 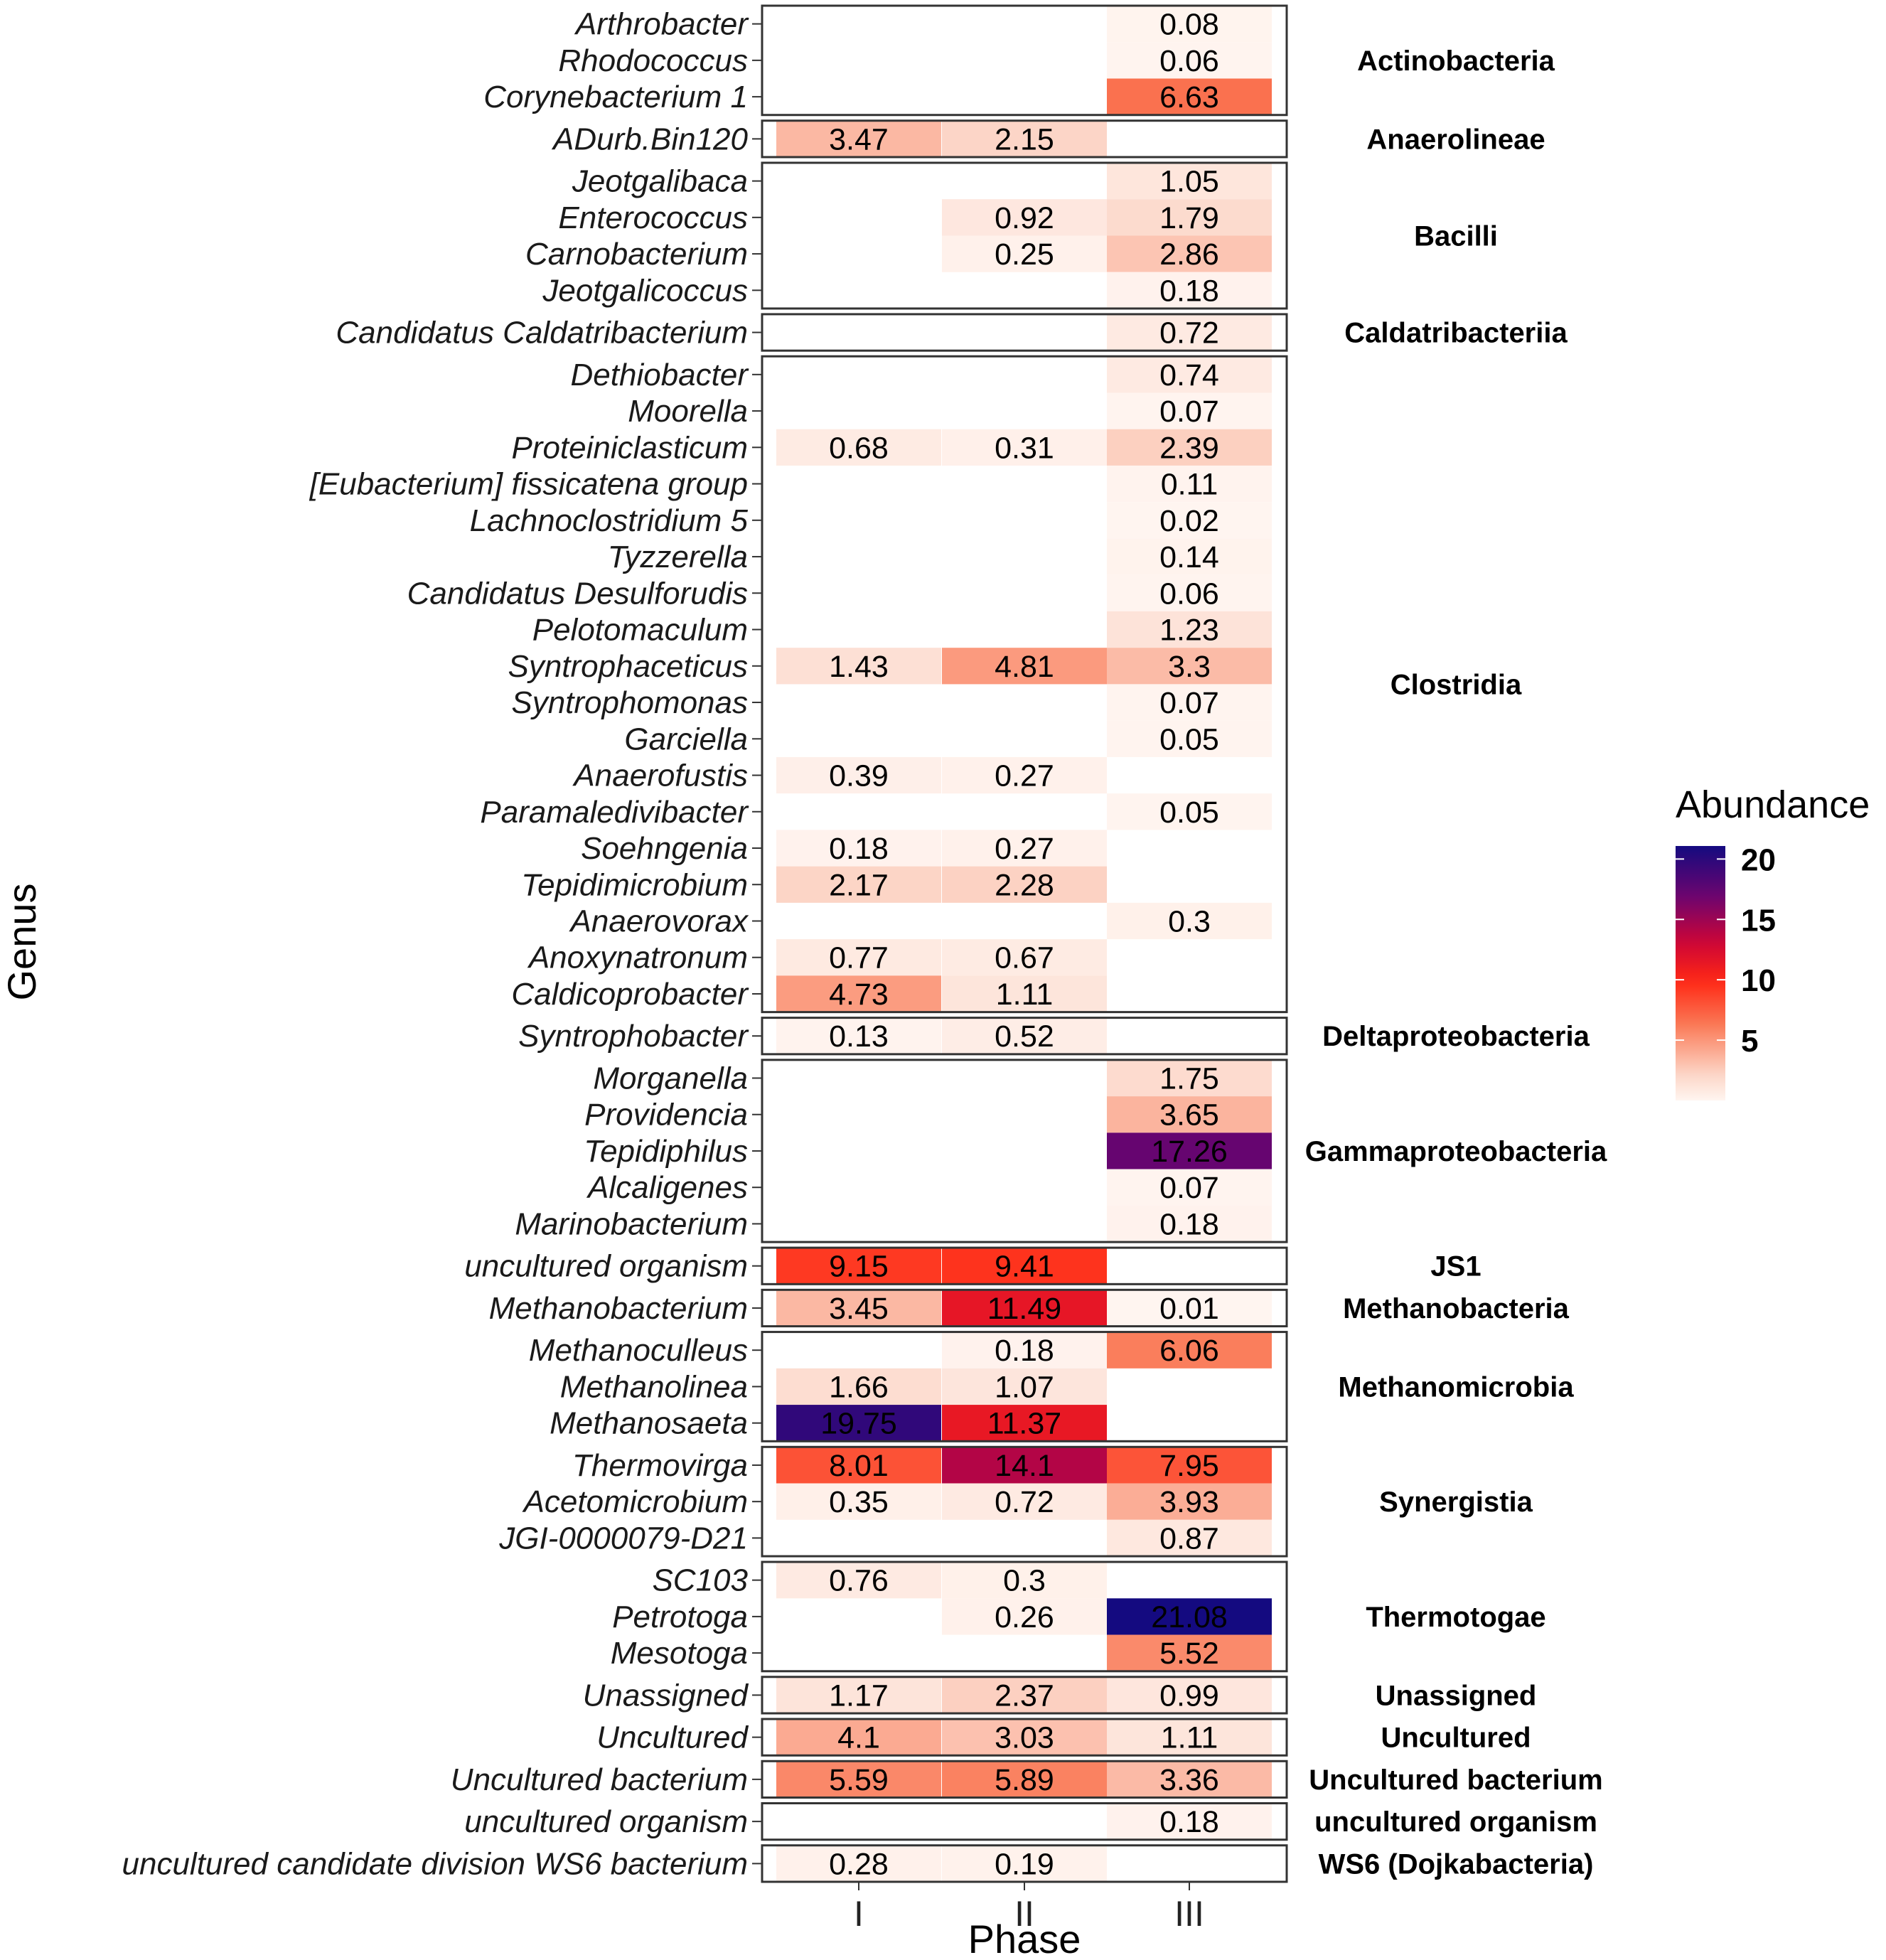 I want to click on cell-value-label: 2.86, so click(x=1189, y=254).